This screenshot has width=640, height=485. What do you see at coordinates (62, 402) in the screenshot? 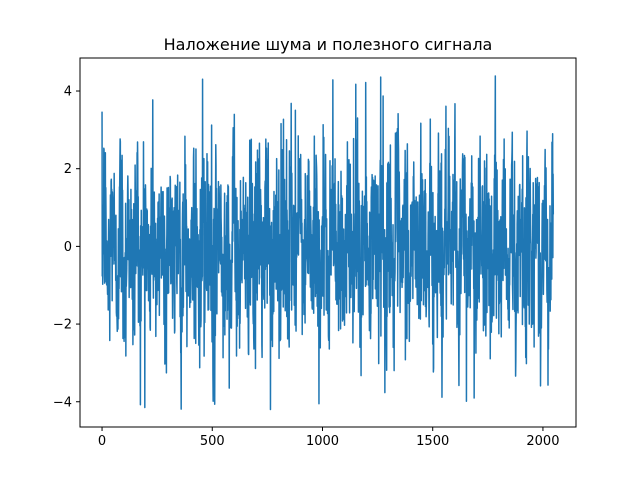
I see `y-tick-label: −4` at bounding box center [62, 402].